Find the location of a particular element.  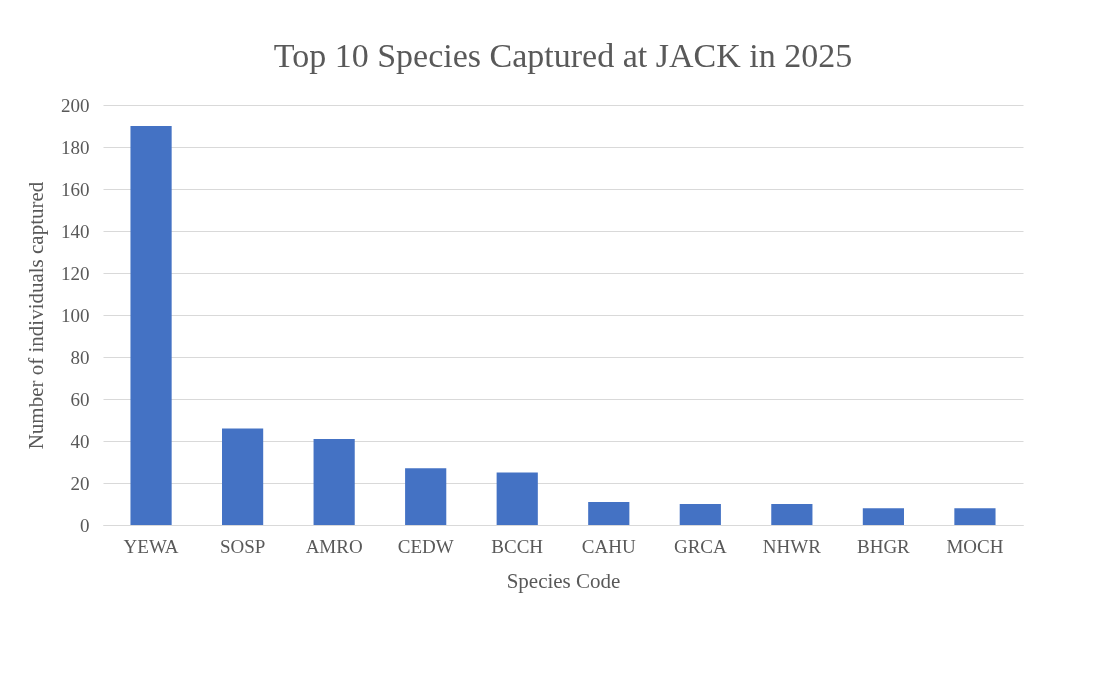

y-tick-label: 100 is located at coordinates (75, 315).